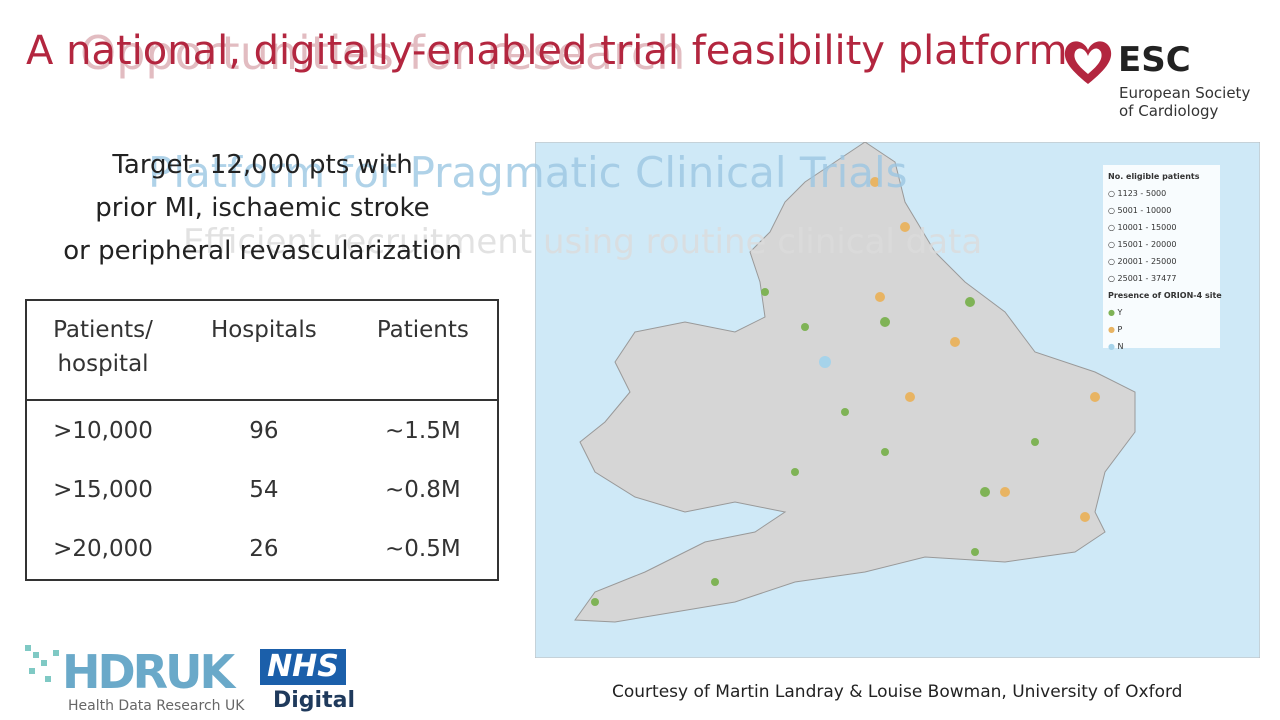 The height and width of the screenshot is (720, 1280). What do you see at coordinates (1147, 278) in the screenshot?
I see `legend-label: 25001 - 37477` at bounding box center [1147, 278].